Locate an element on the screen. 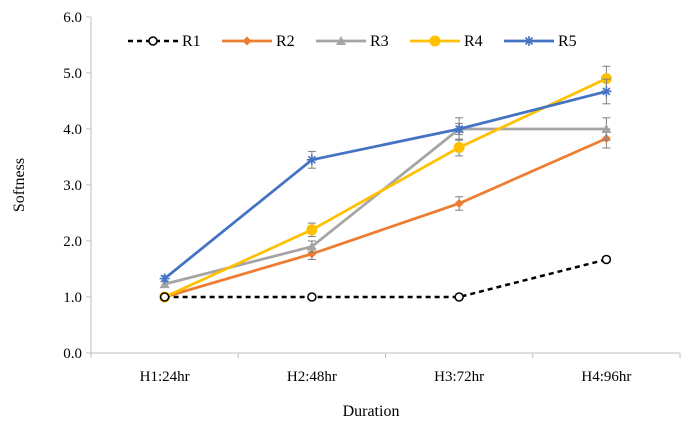  legend-label: R3 is located at coordinates (379, 41).